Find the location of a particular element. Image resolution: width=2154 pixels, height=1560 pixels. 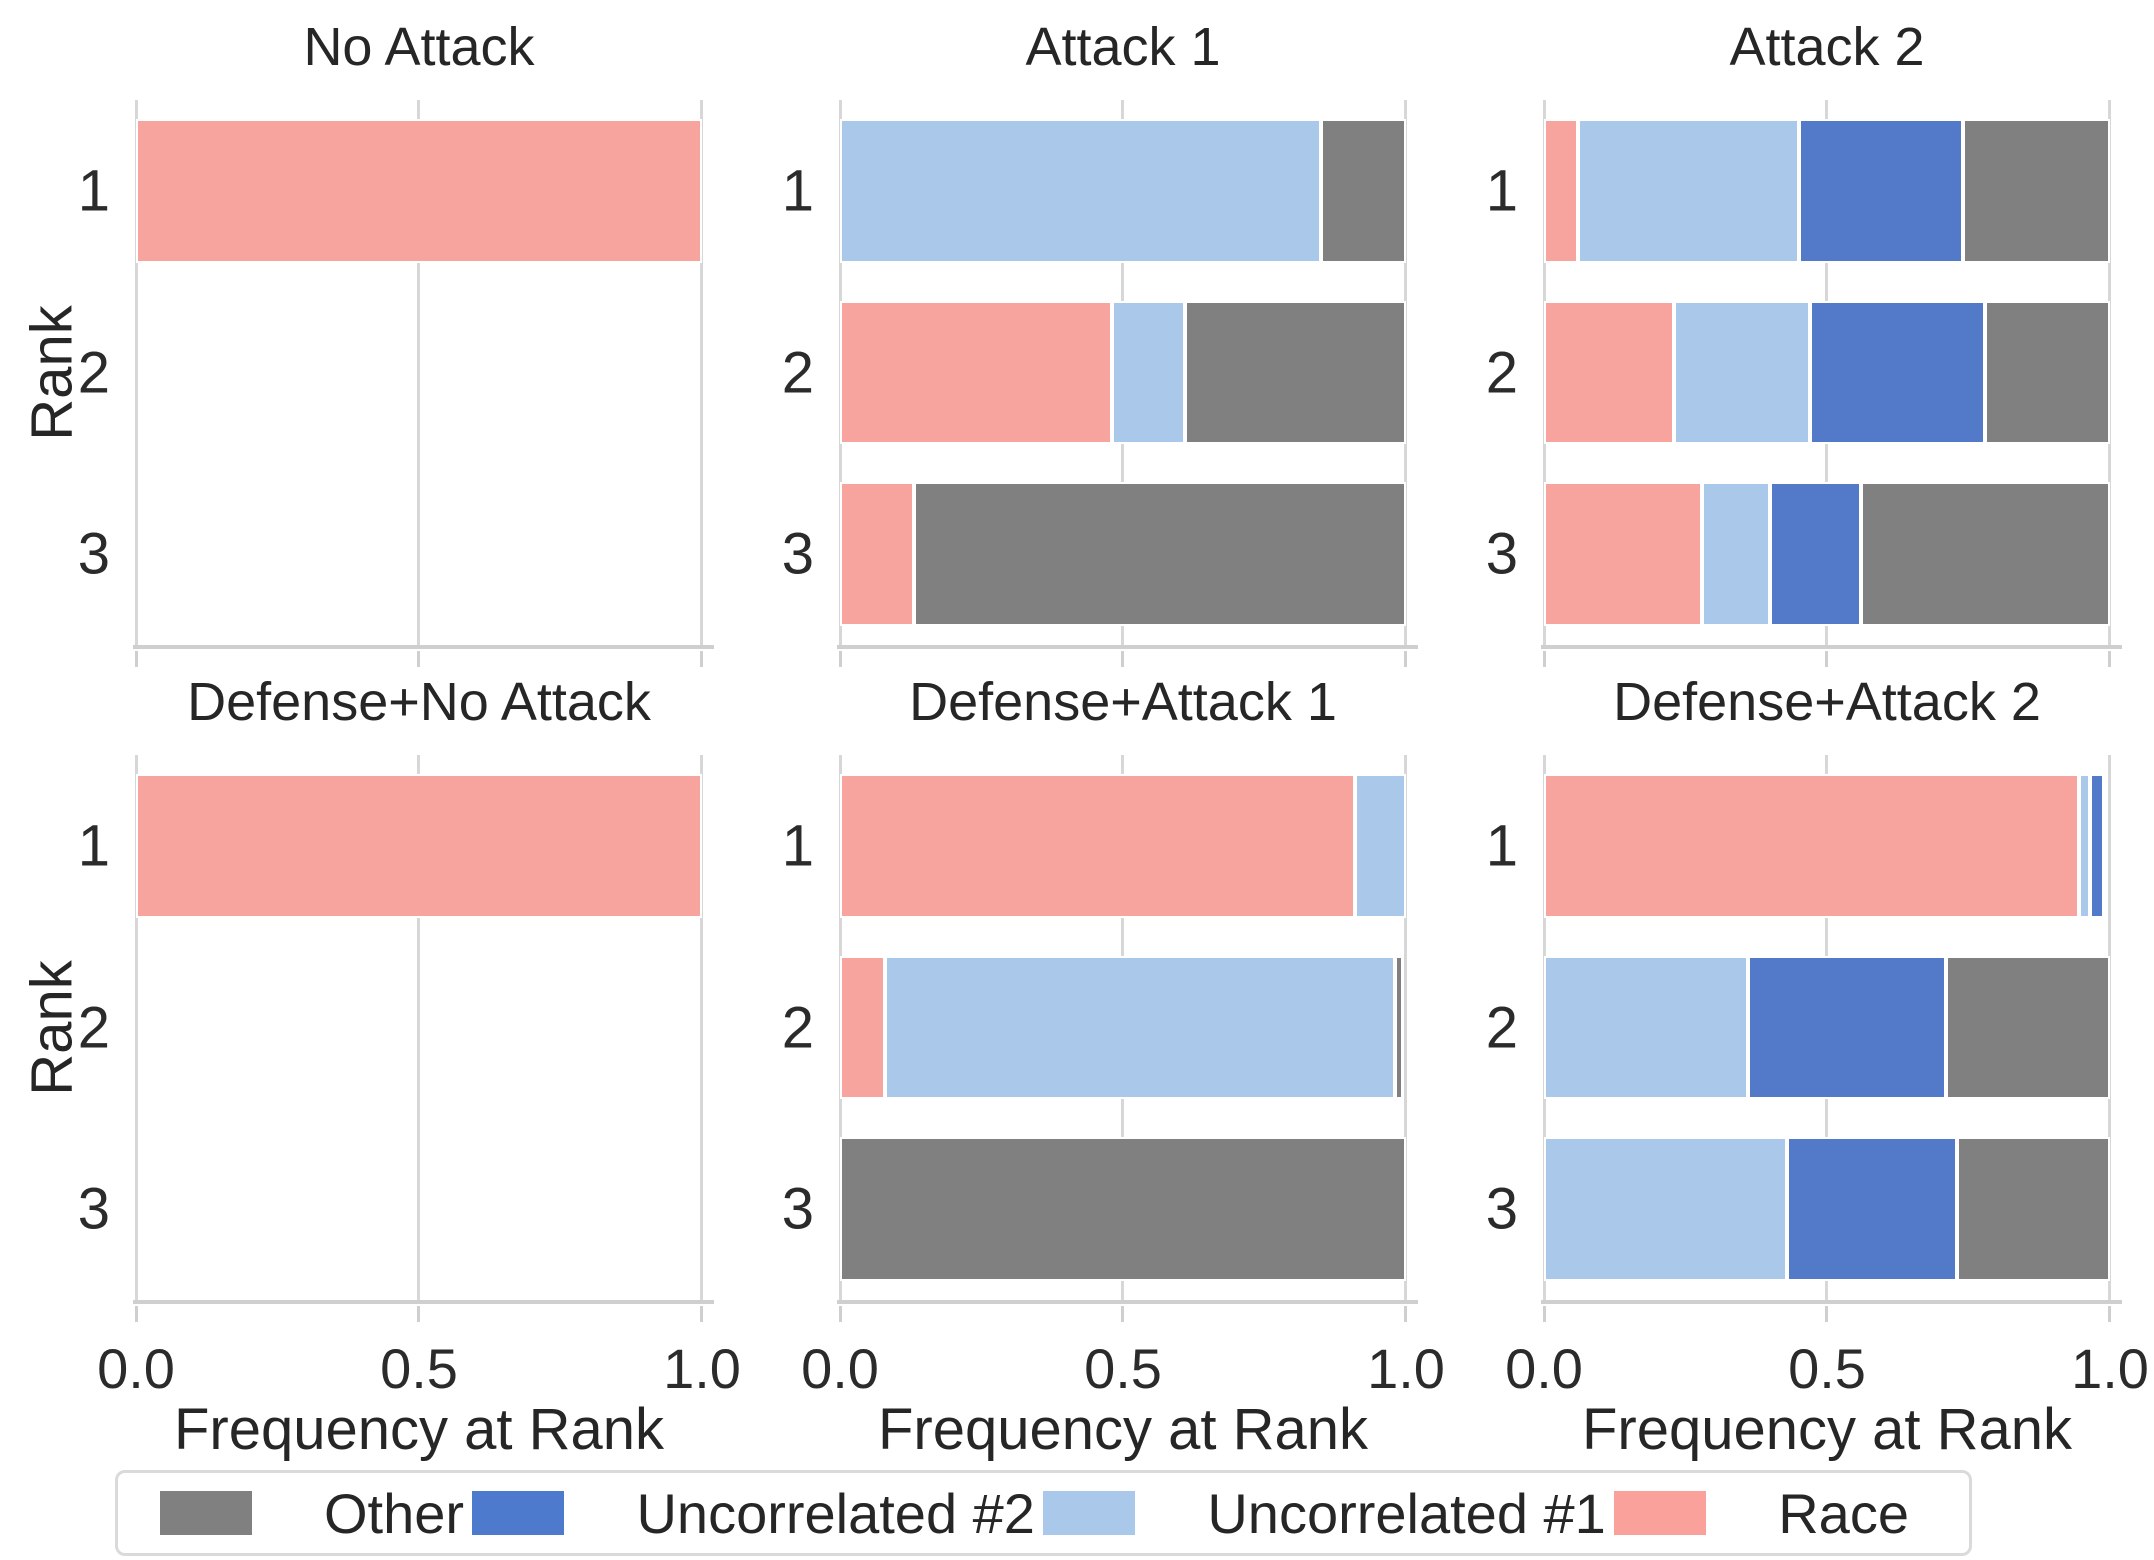

subplot-title: Attack 1 is located at coordinates (1123, 47).